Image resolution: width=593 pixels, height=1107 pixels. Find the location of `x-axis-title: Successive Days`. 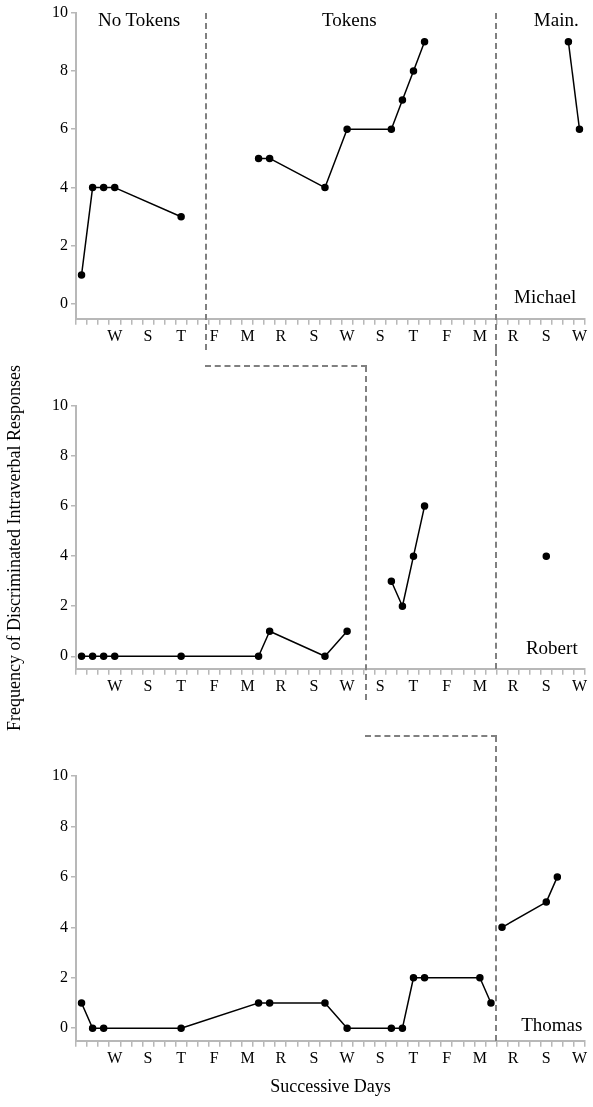

x-axis-title: Successive Days is located at coordinates (330, 1086).